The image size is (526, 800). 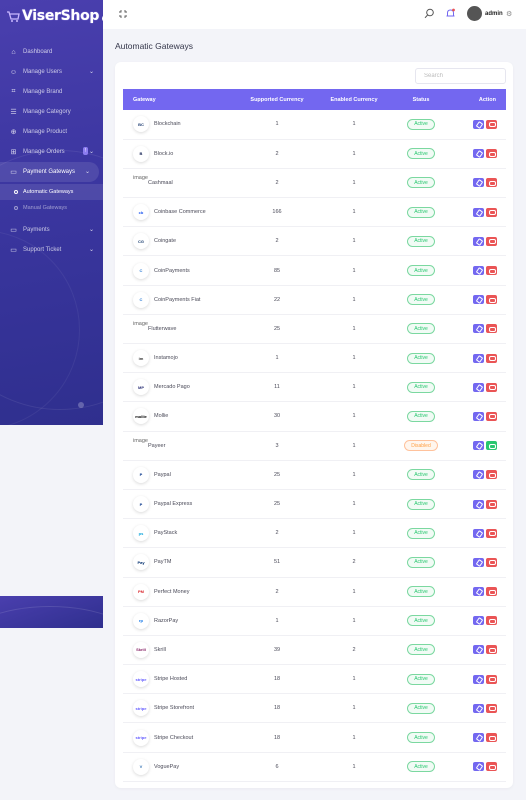 I want to click on avatar, so click(x=474, y=13).